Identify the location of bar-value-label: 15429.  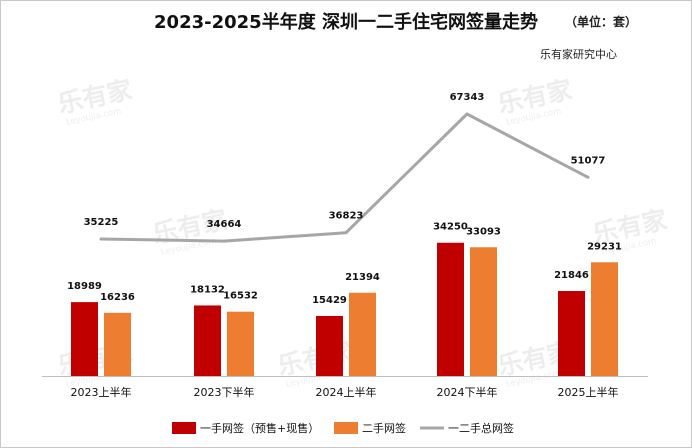
(329, 300).